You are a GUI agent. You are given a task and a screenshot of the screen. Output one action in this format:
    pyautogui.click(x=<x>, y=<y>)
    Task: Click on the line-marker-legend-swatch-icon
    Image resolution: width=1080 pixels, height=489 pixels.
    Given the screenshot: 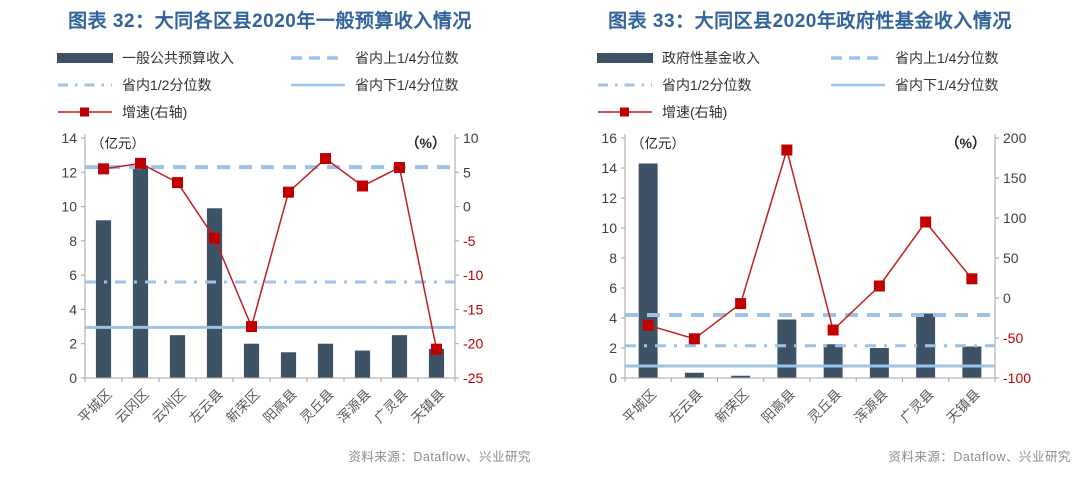 What is the action you would take?
    pyautogui.click(x=625, y=112)
    